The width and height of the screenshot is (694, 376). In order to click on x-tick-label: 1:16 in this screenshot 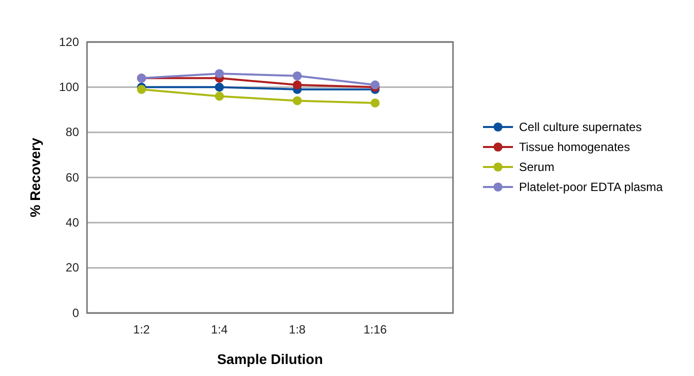, I will do `click(375, 329)`.